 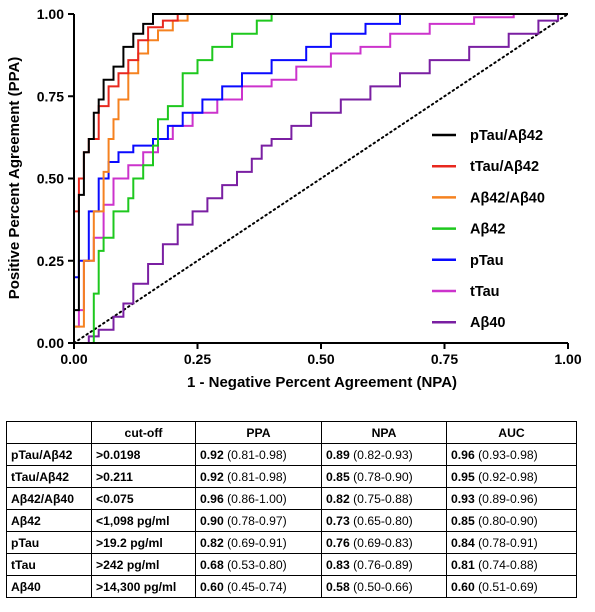 I want to click on ppa-value: 0.82, so click(x=212, y=542).